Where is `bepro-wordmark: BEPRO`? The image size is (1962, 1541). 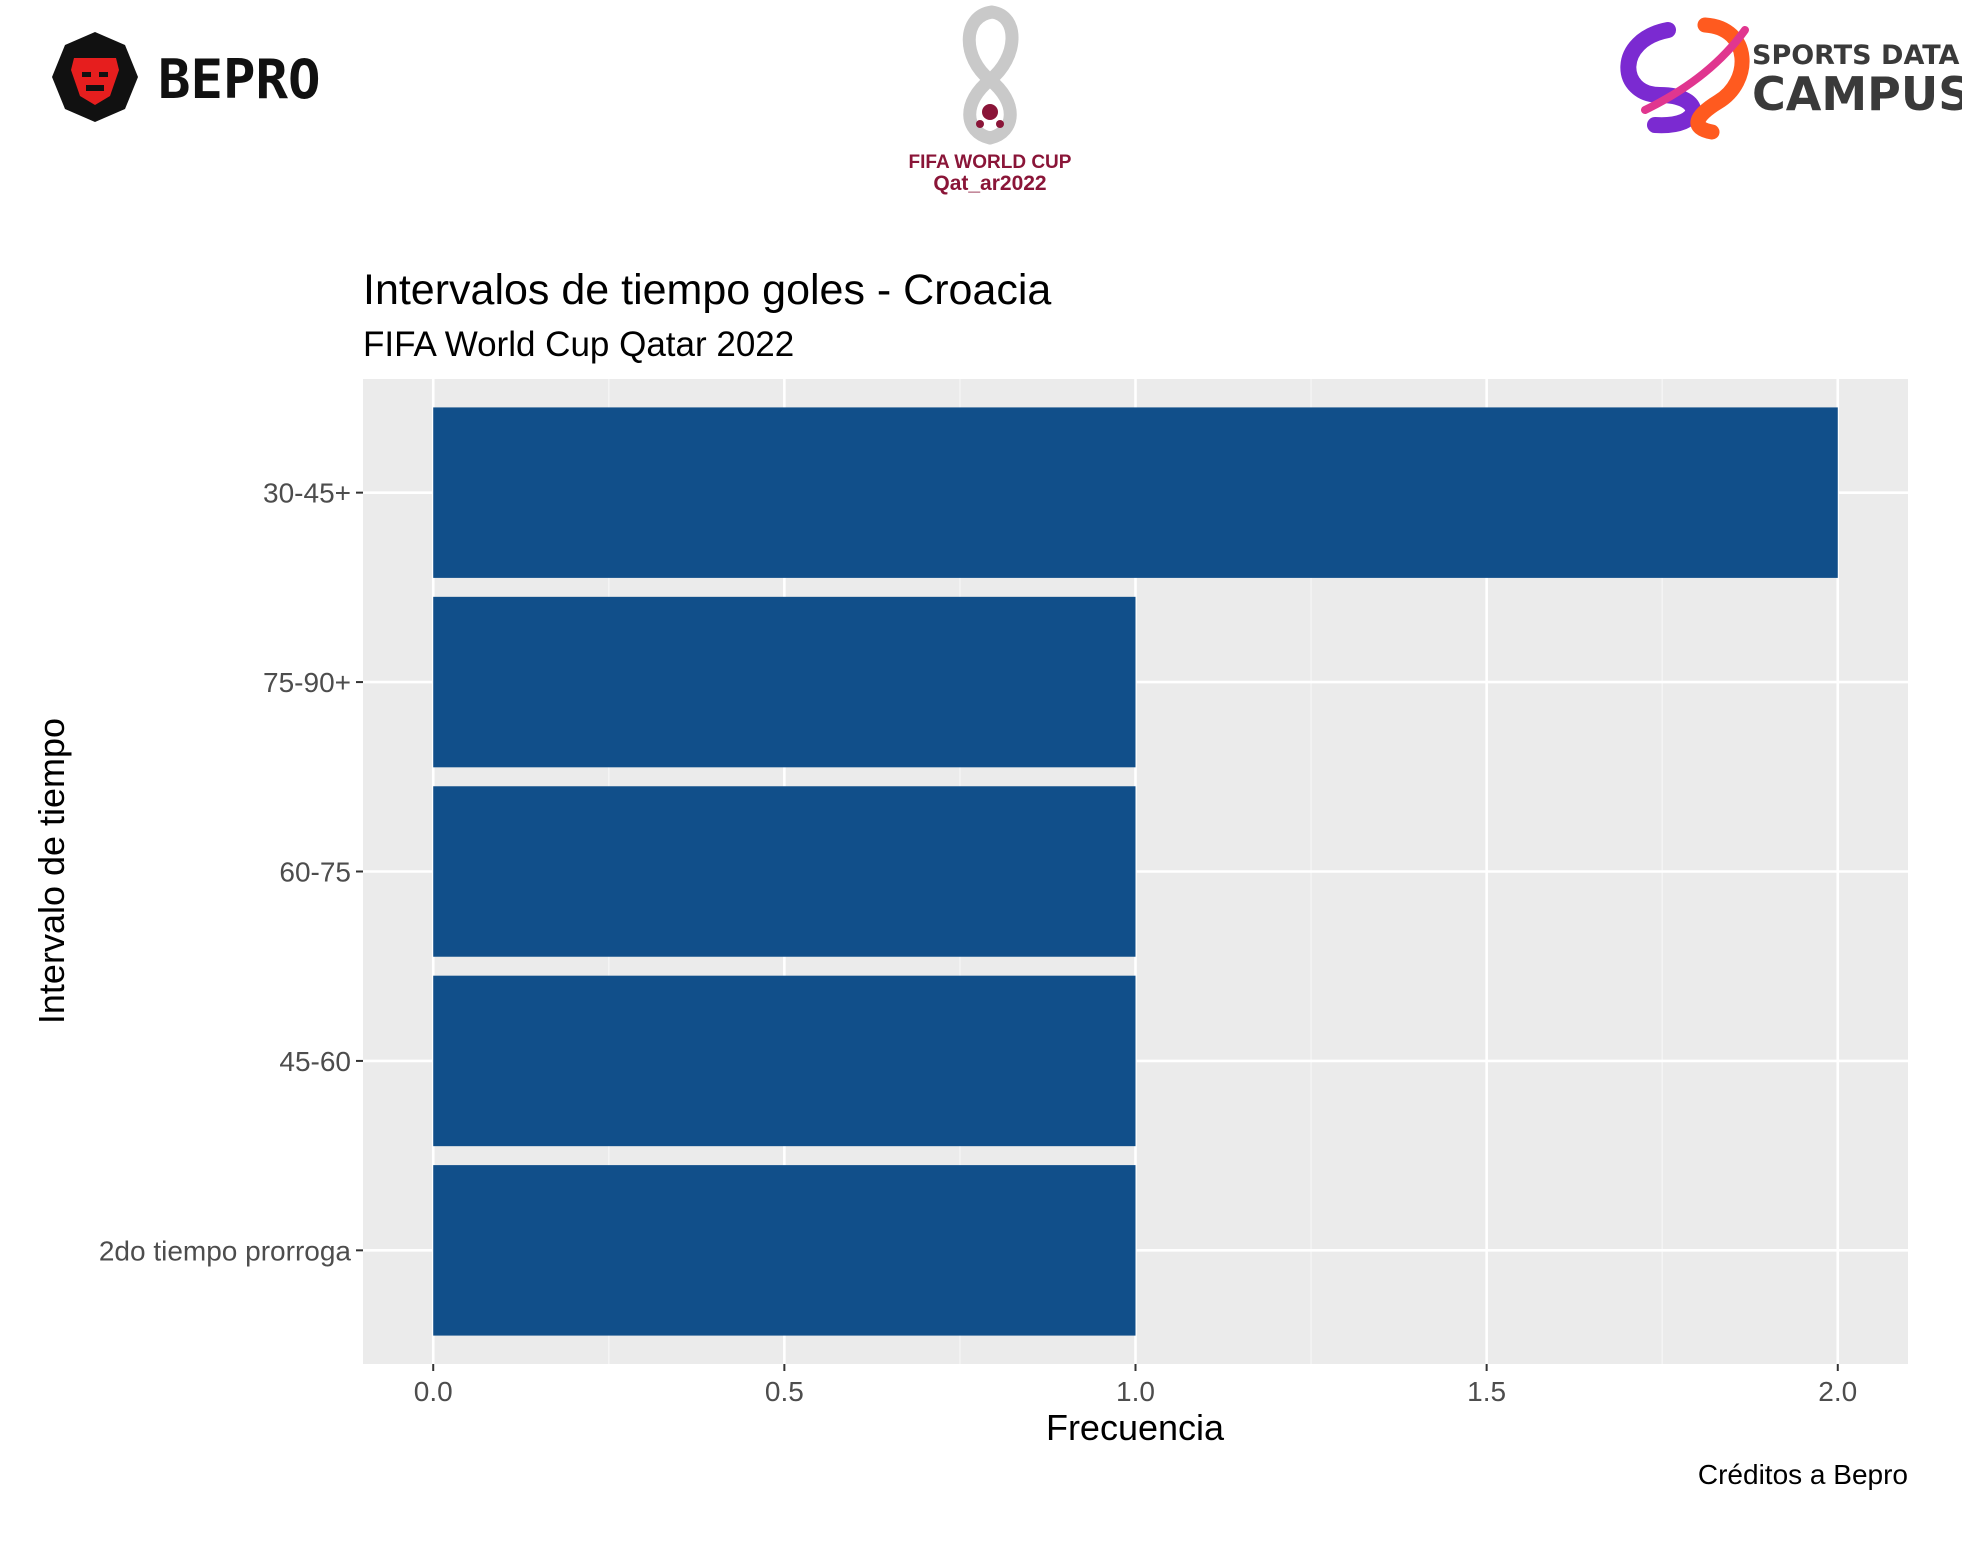
bepro-wordmark: BEPRO is located at coordinates (239, 79).